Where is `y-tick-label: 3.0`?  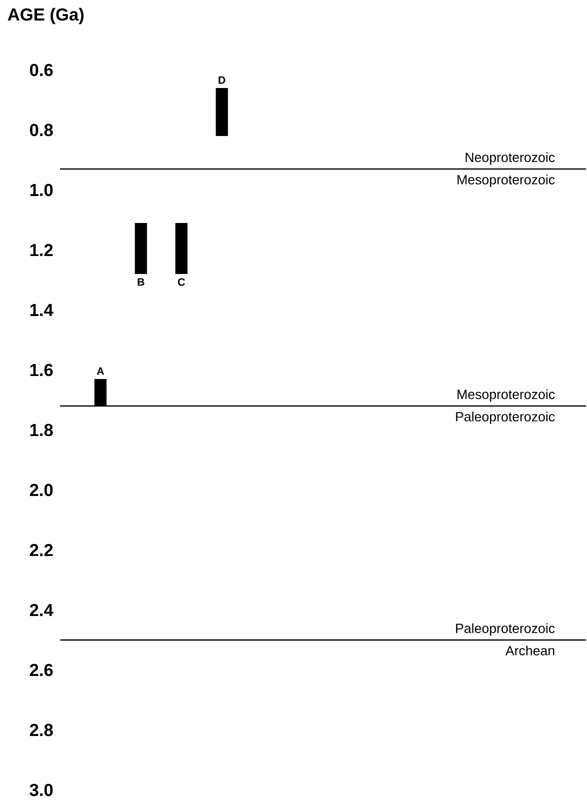
y-tick-label: 3.0 is located at coordinates (41, 790).